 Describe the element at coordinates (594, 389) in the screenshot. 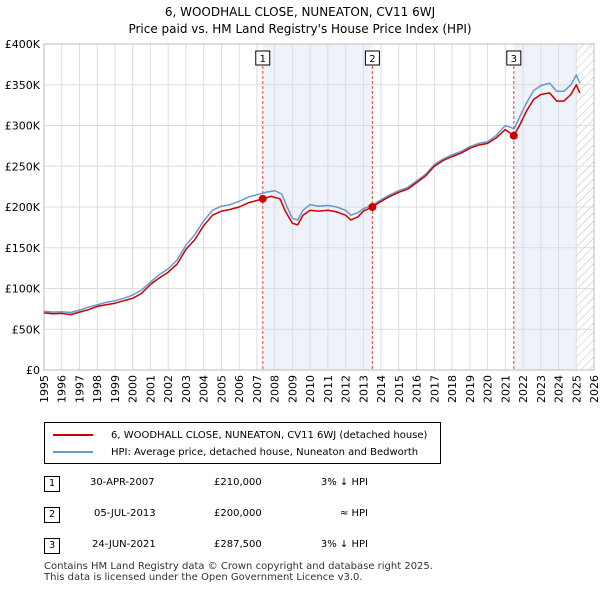

I see `x-tick-label: 2026` at that location.